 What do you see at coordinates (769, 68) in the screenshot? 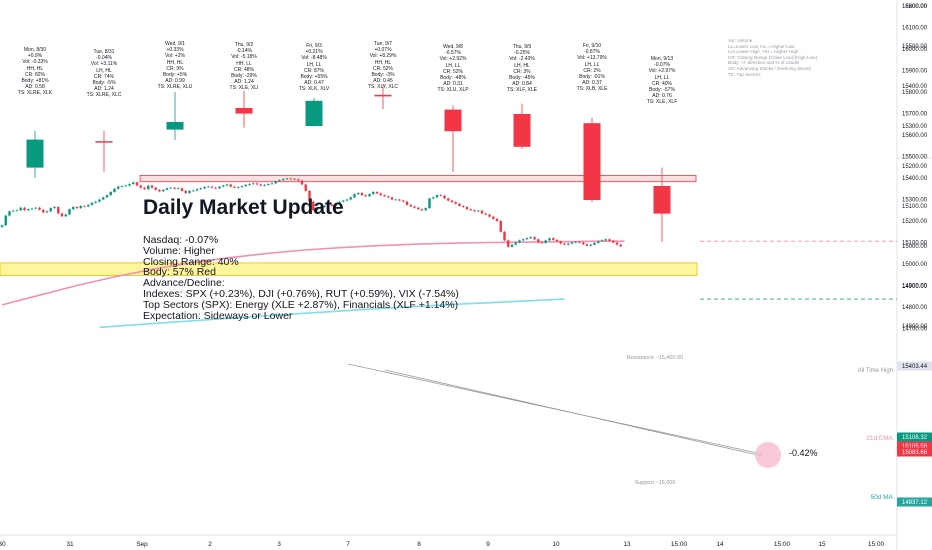
I see `legend-line: AD: Advancing Stocks / Declining Stocks` at bounding box center [769, 68].